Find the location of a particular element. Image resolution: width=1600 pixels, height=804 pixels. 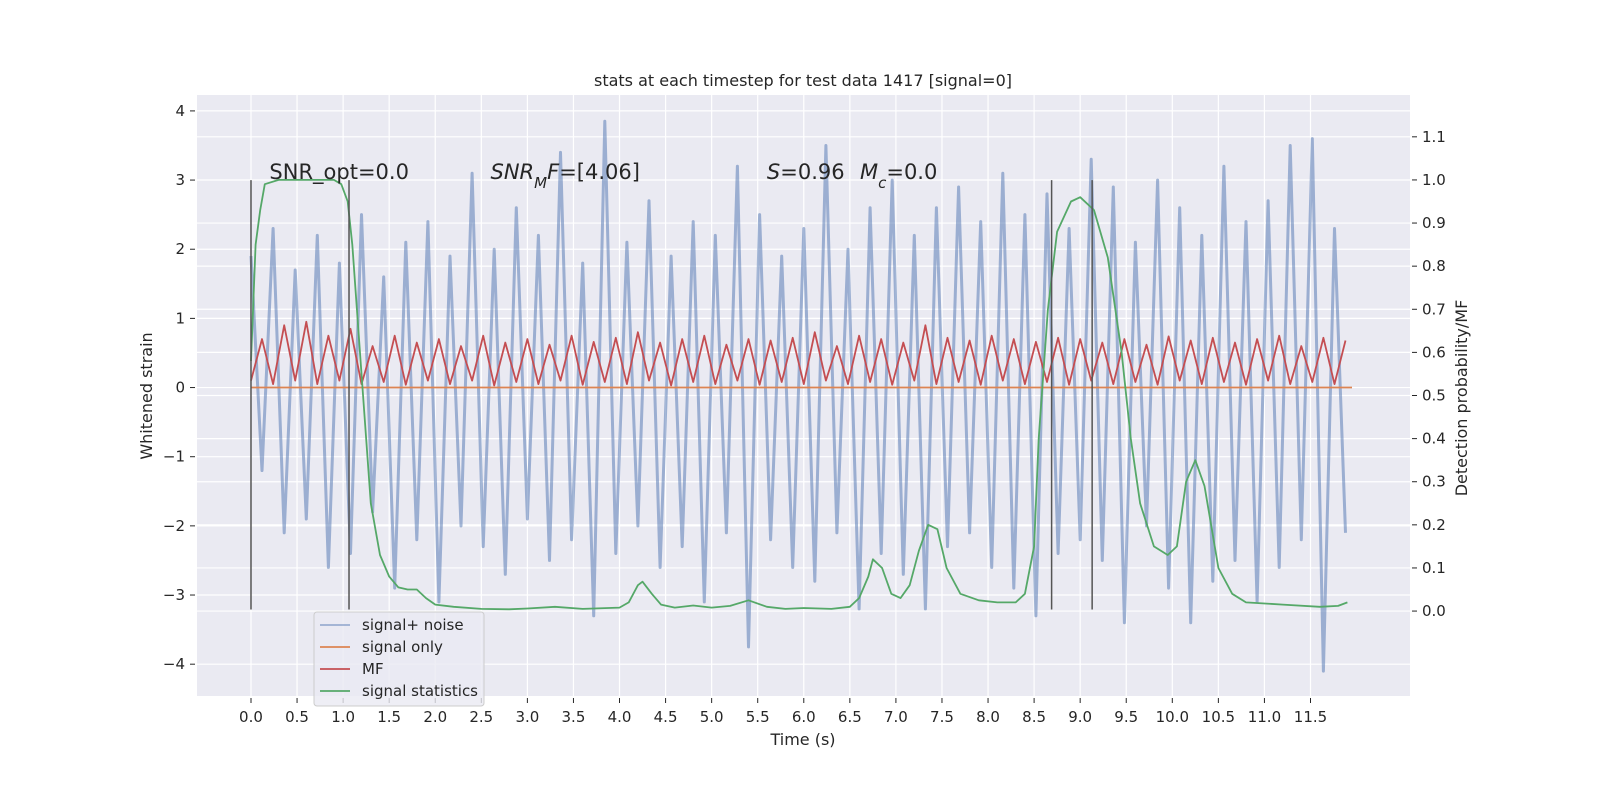

x-tick-label: 4.5 is located at coordinates (666, 717).